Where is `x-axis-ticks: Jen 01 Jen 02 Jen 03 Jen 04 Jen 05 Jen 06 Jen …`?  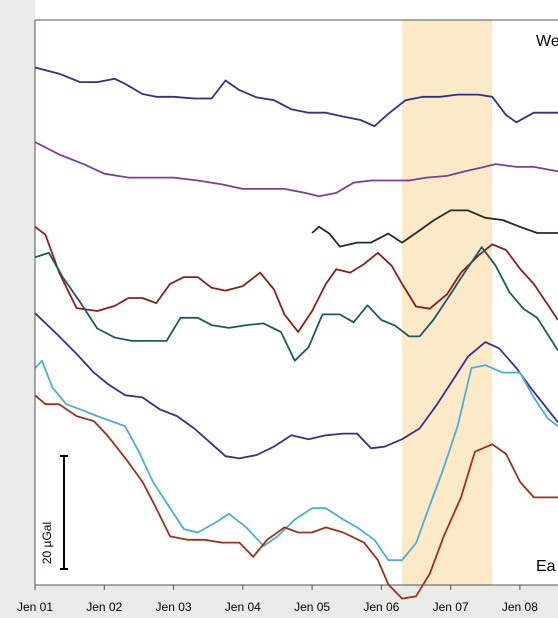
x-axis-ticks: Jen 01 Jen 02 Jen 03 Jen 04 Jen 05 Jen 06 Jen … is located at coordinates (277, 599).